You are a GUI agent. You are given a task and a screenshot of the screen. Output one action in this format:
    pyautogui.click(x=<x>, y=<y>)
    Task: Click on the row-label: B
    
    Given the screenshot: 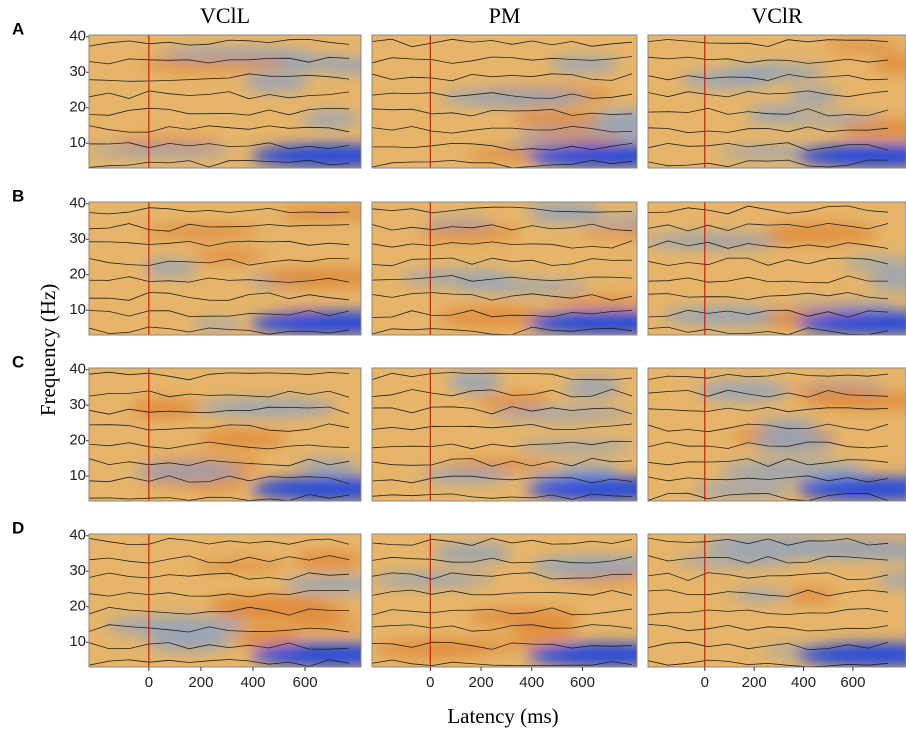 What is the action you would take?
    pyautogui.click(x=18, y=195)
    